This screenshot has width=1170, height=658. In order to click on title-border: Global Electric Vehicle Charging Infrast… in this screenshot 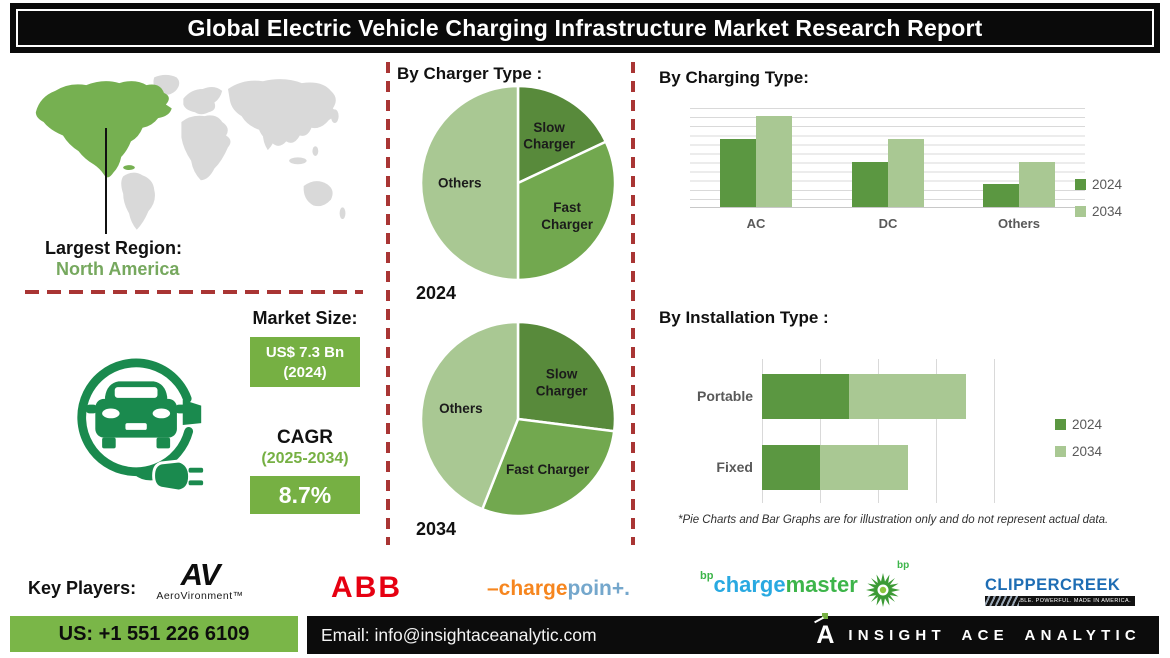, I will do `click(585, 28)`.